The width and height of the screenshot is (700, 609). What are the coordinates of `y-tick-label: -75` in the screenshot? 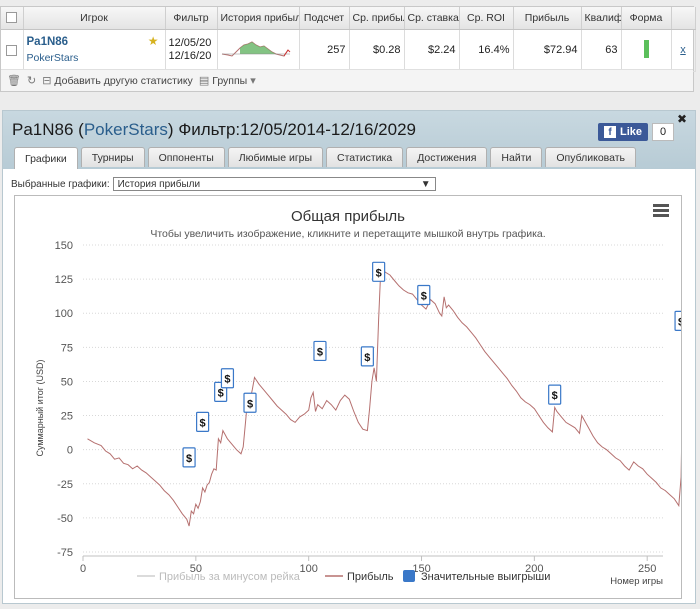 It's located at (65, 553).